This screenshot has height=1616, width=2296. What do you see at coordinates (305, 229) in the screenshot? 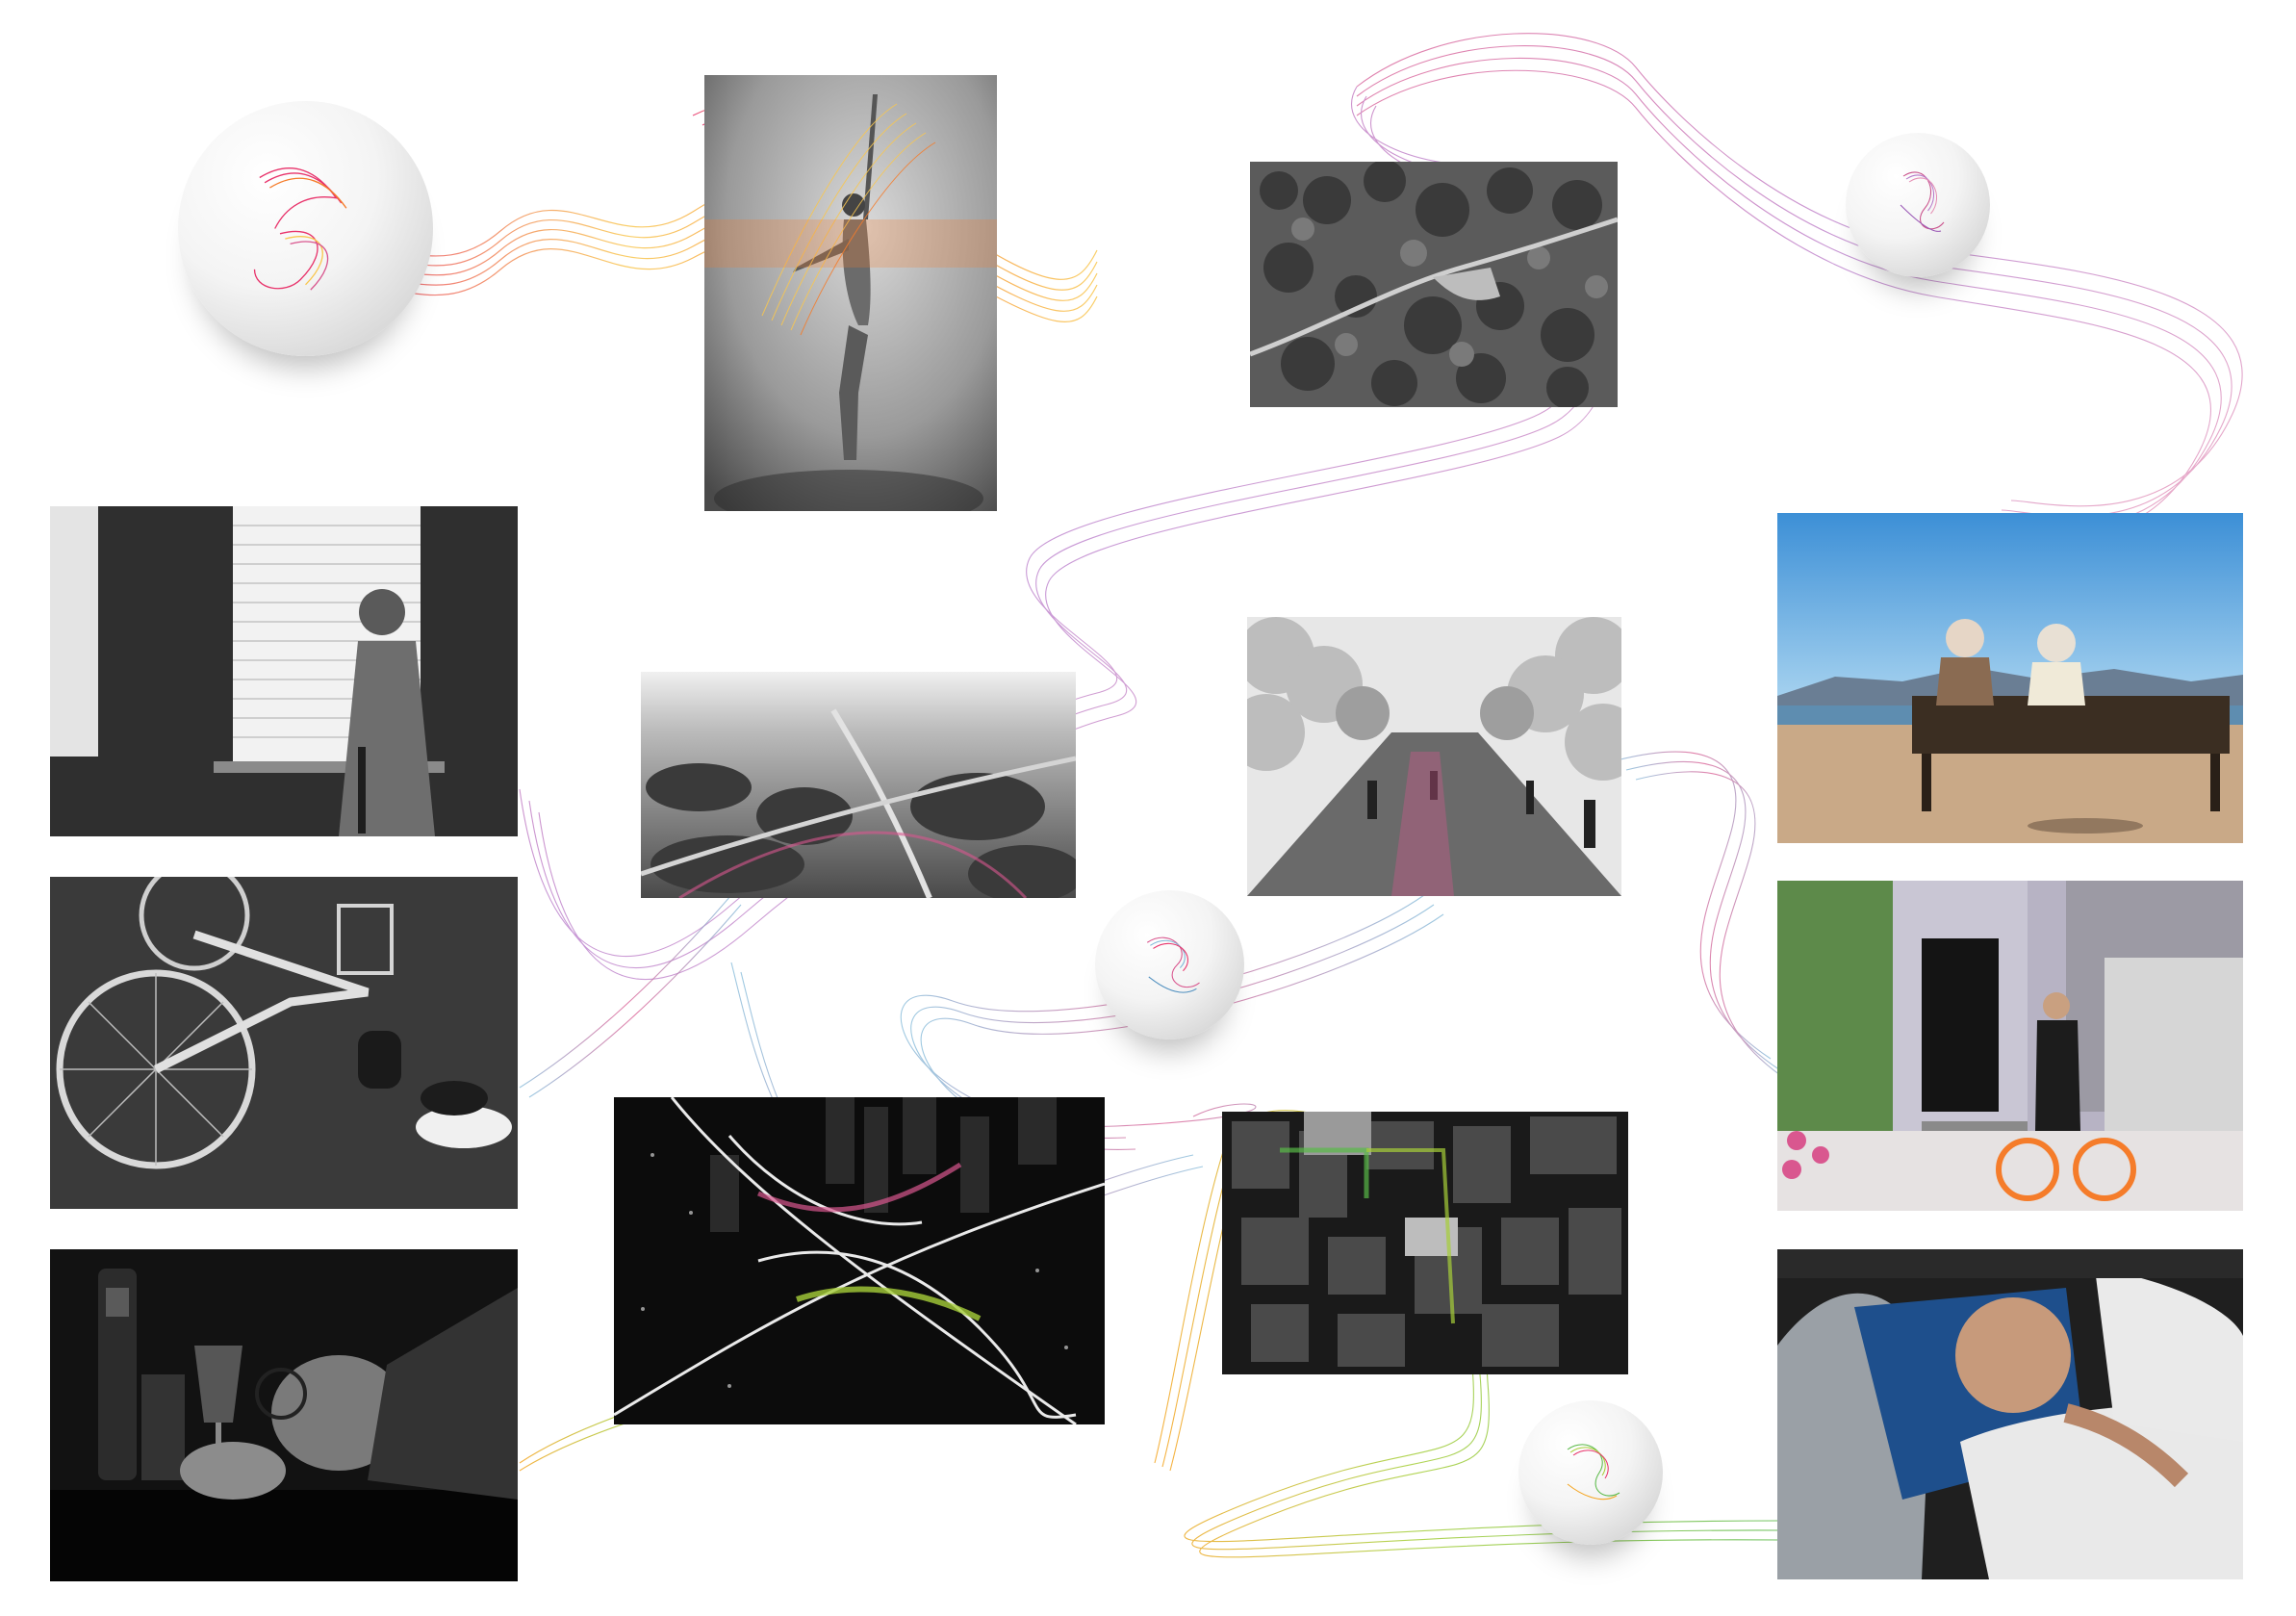
I see `orb-warm-icon` at bounding box center [305, 229].